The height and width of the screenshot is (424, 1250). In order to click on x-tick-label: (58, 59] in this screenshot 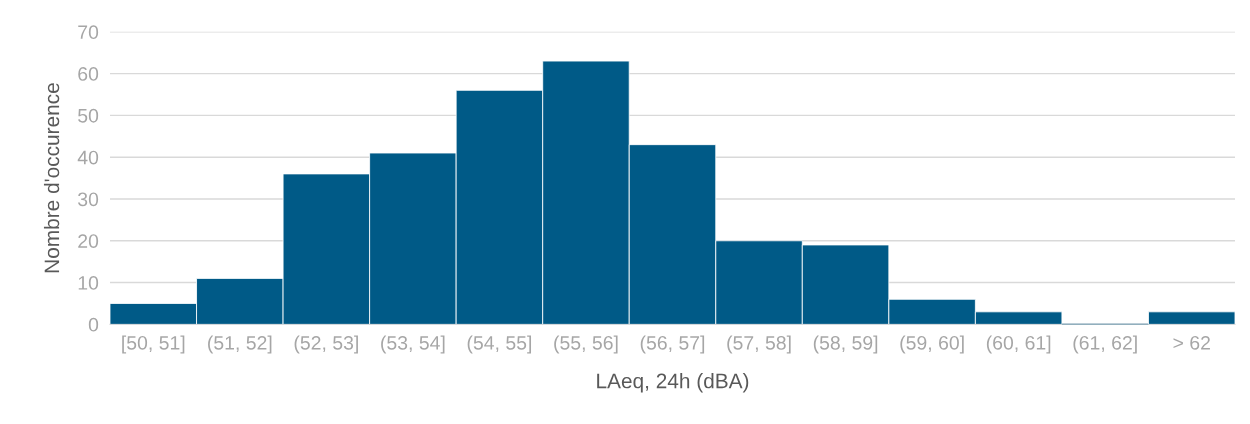, I will do `click(845, 344)`.